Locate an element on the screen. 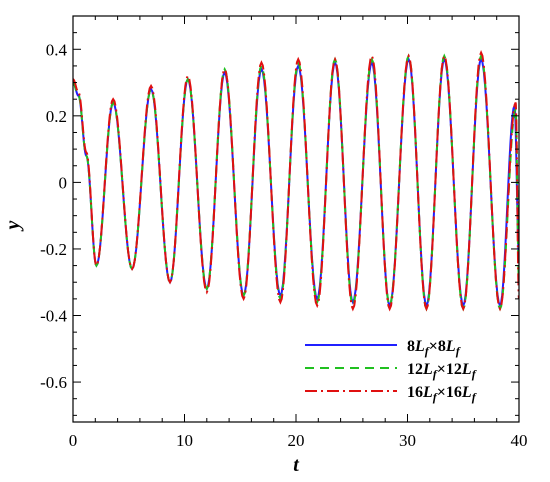 The width and height of the screenshot is (550, 482). y-tick-label: 0.2 is located at coordinates (56, 116).